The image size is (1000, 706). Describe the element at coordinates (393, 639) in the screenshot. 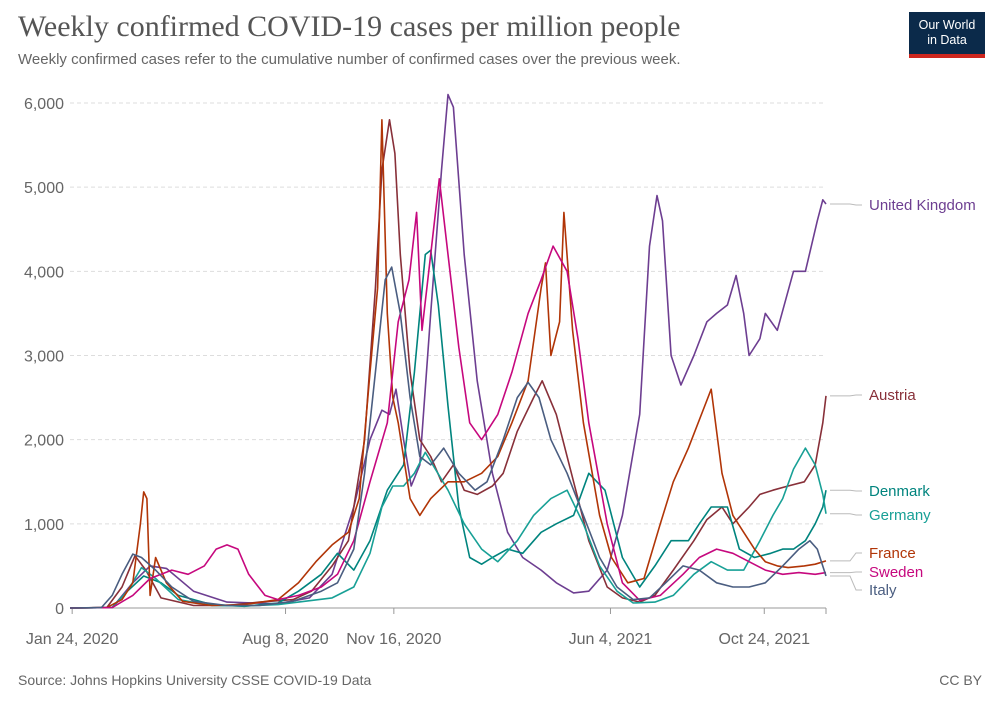

I see `x-tick-label: Nov 16, 2020` at that location.